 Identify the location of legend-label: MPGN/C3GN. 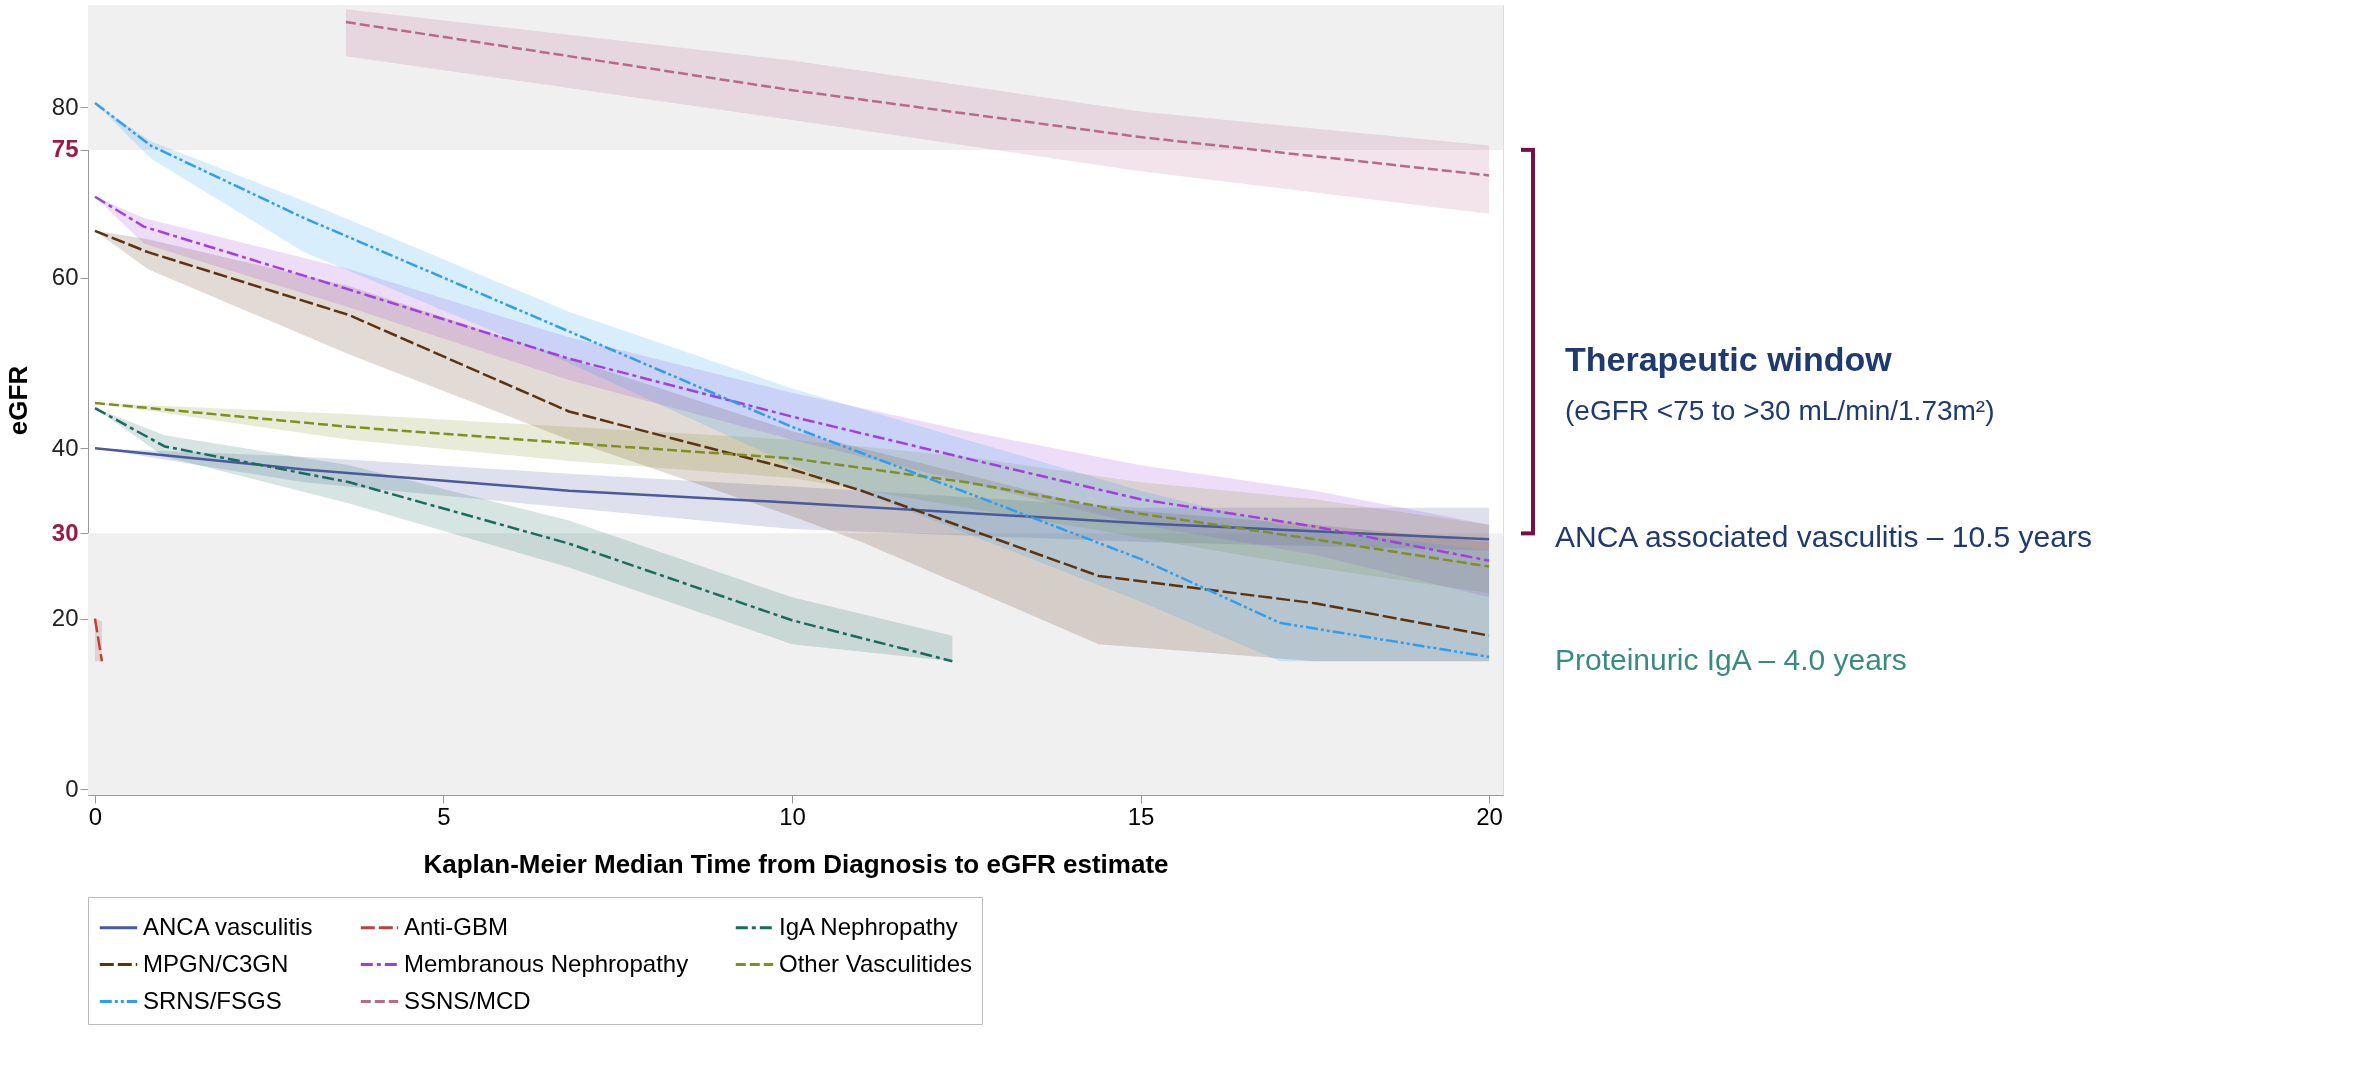
(216, 963).